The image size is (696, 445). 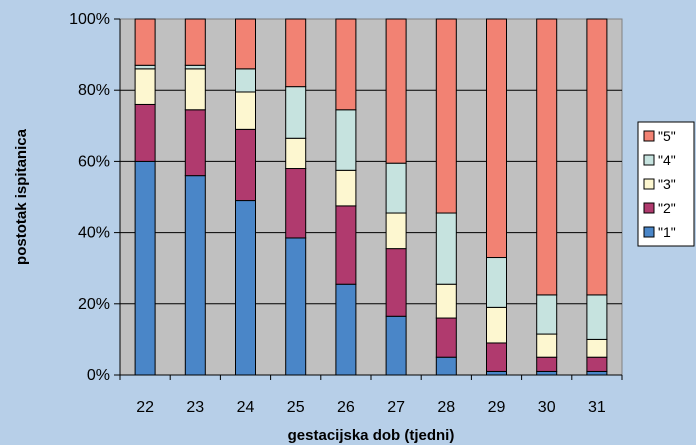 I want to click on legend: "5" "4" "3" "2" "1", so click(x=666, y=184).